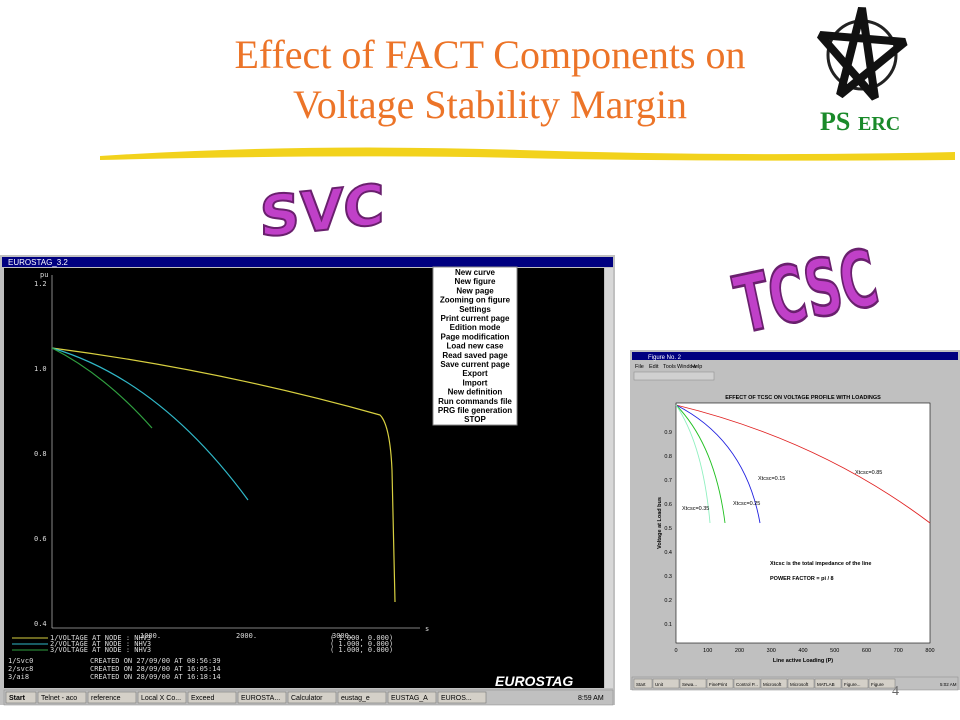 Image resolution: width=960 pixels, height=720 pixels. What do you see at coordinates (695, 509) in the screenshot?
I see `annotation: Xtcsc=0.35` at bounding box center [695, 509].